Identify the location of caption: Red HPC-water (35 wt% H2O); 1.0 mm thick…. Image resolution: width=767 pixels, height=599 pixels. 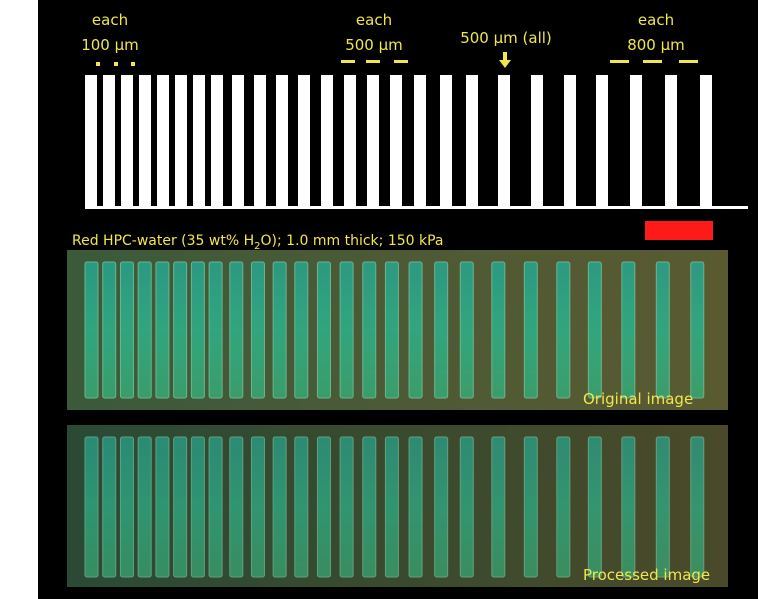
(258, 242).